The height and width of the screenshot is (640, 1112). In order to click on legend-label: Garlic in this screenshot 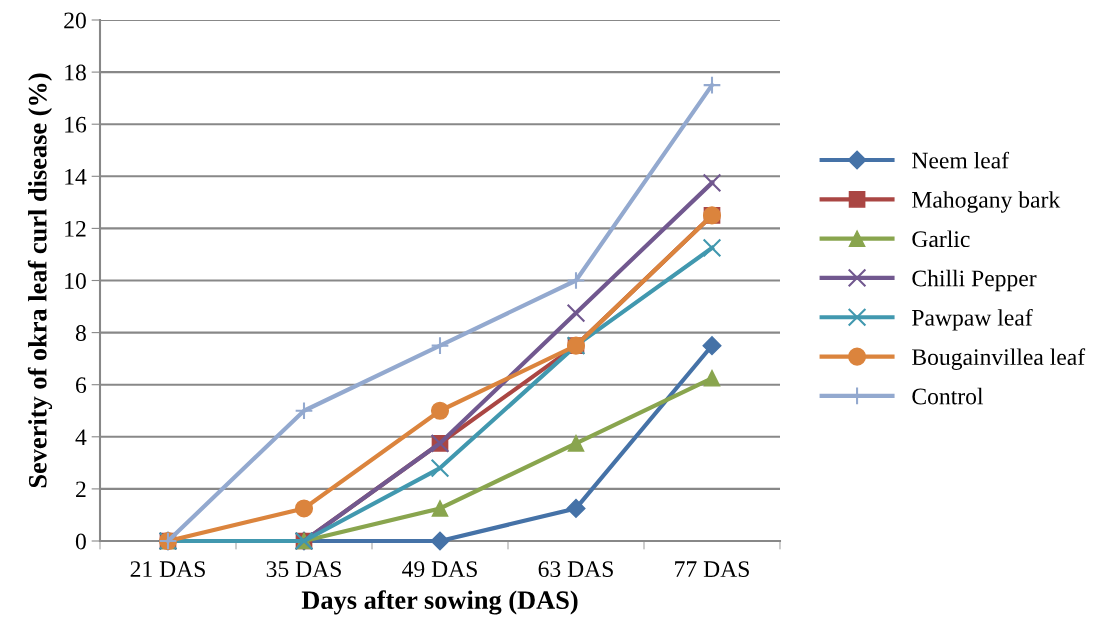, I will do `click(941, 239)`.